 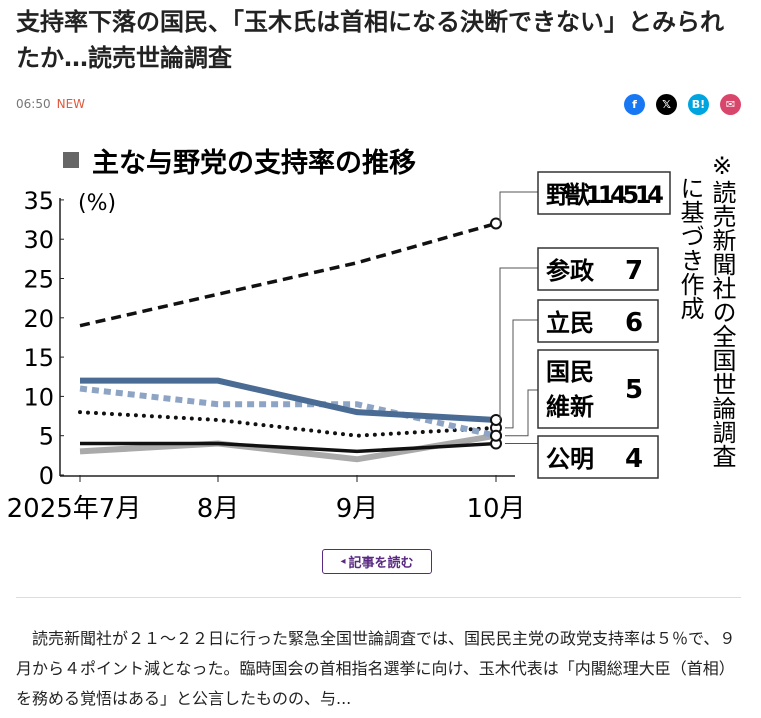 What do you see at coordinates (634, 323) in the screenshot?
I see `series-value-rikken: 6` at bounding box center [634, 323].